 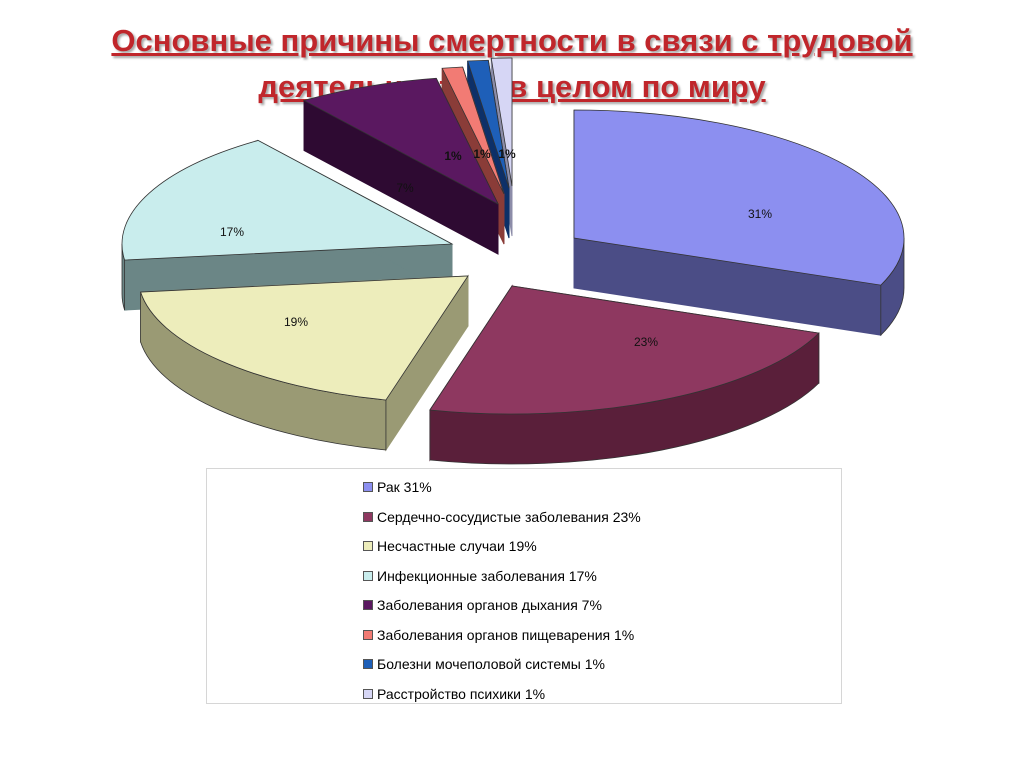 I want to click on legend-label: Болезни мочеполовой системы 1%, so click(x=491, y=664).